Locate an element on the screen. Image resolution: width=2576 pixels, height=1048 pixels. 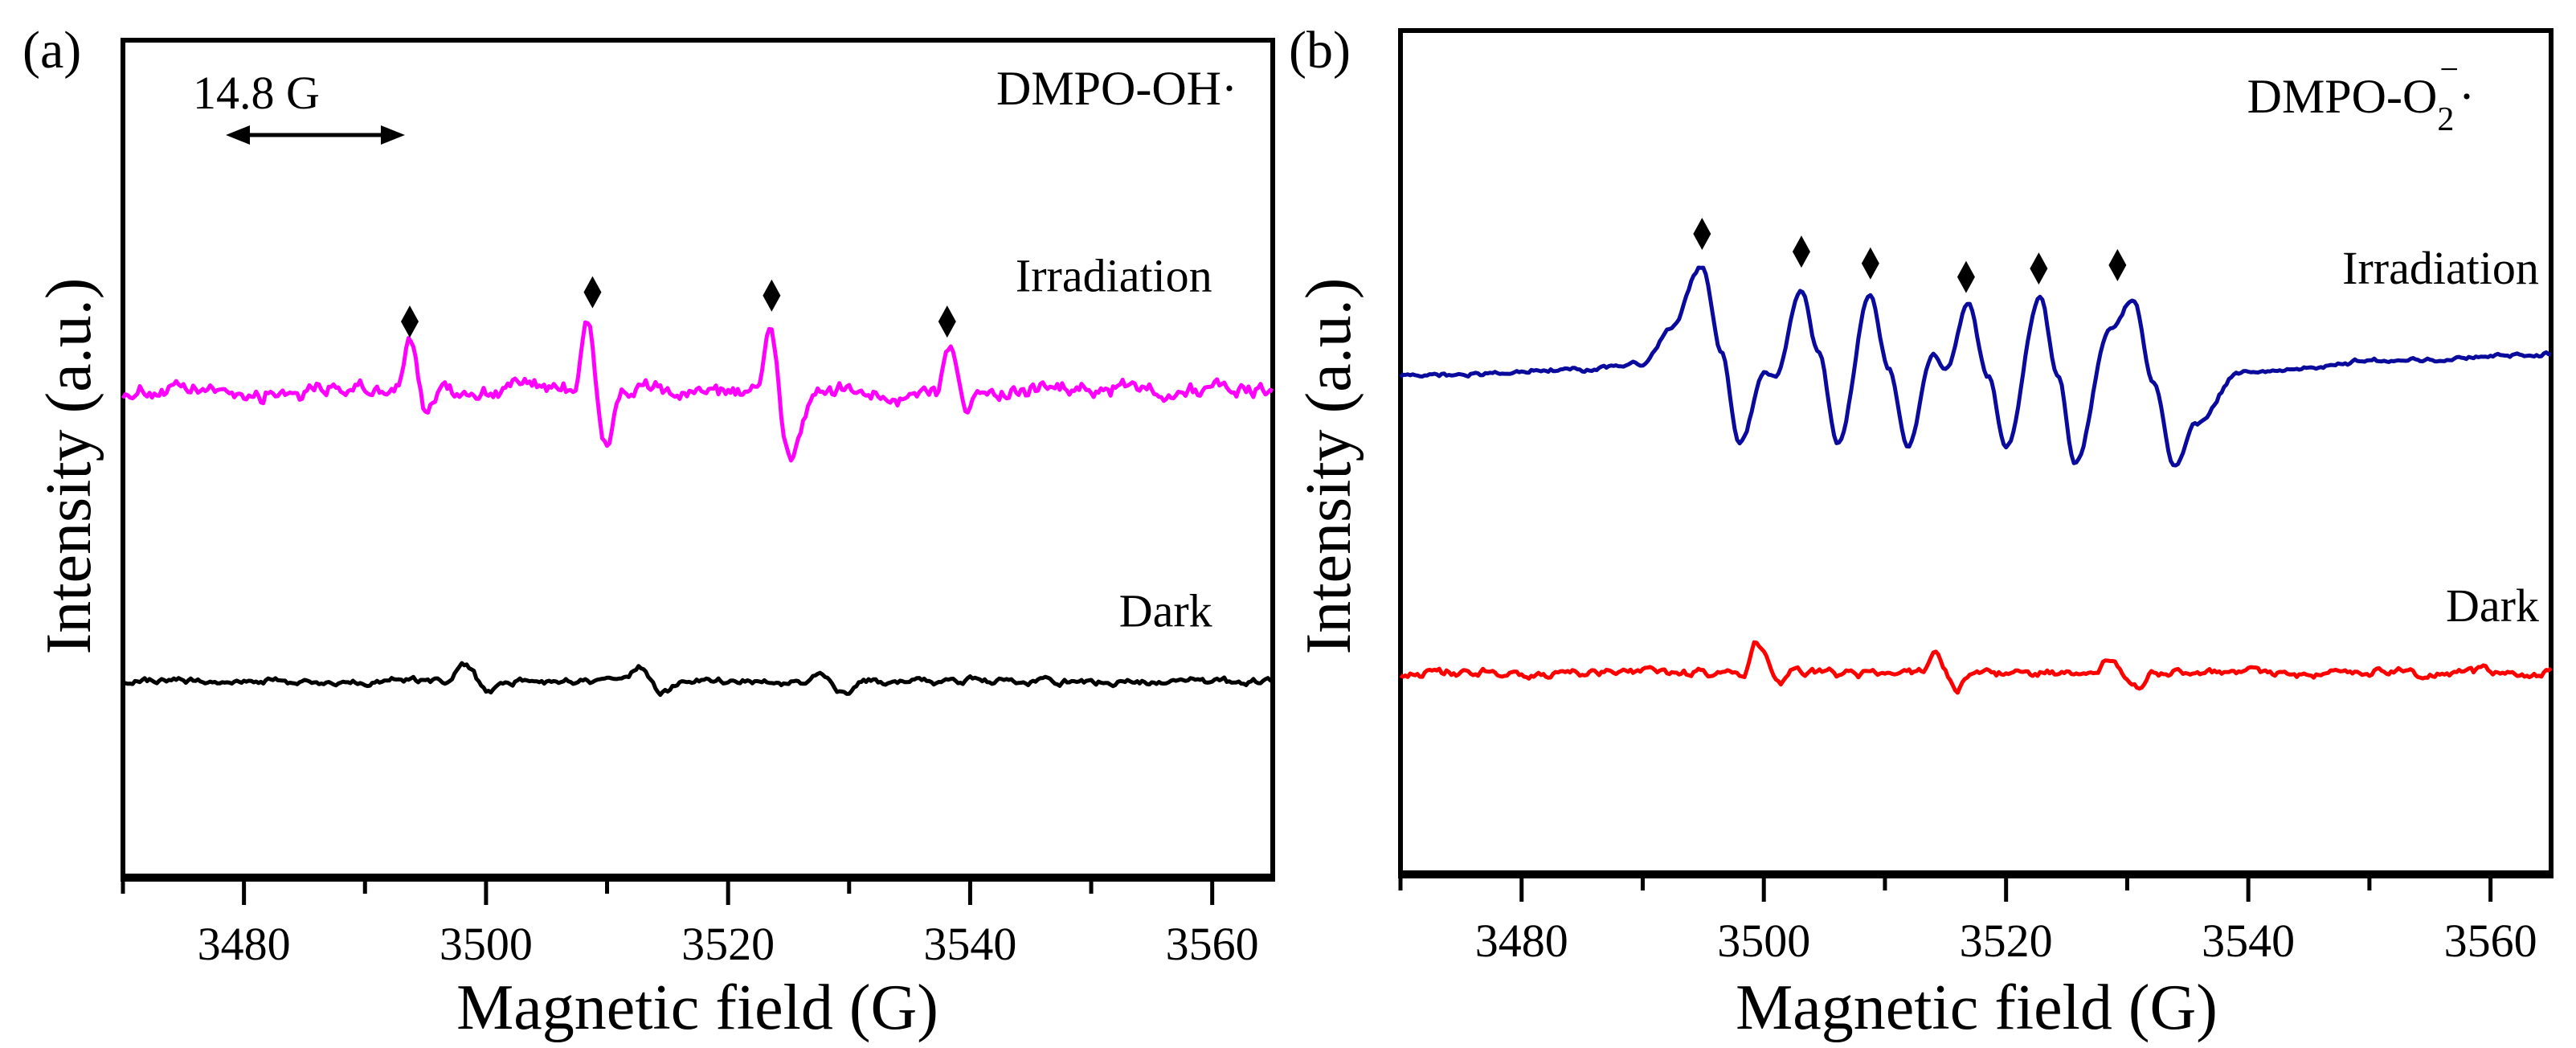
chart-title: DMPO-O2 −· is located at coordinates (2361, 94).